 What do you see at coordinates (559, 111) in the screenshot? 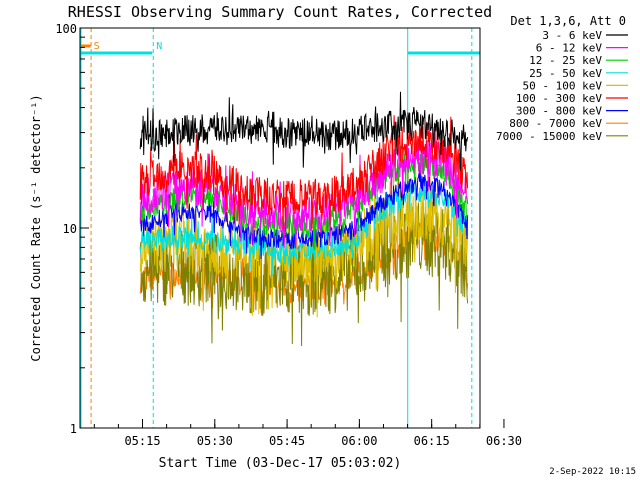
I see `legend-label: 300 - 800 keV` at bounding box center [559, 111].